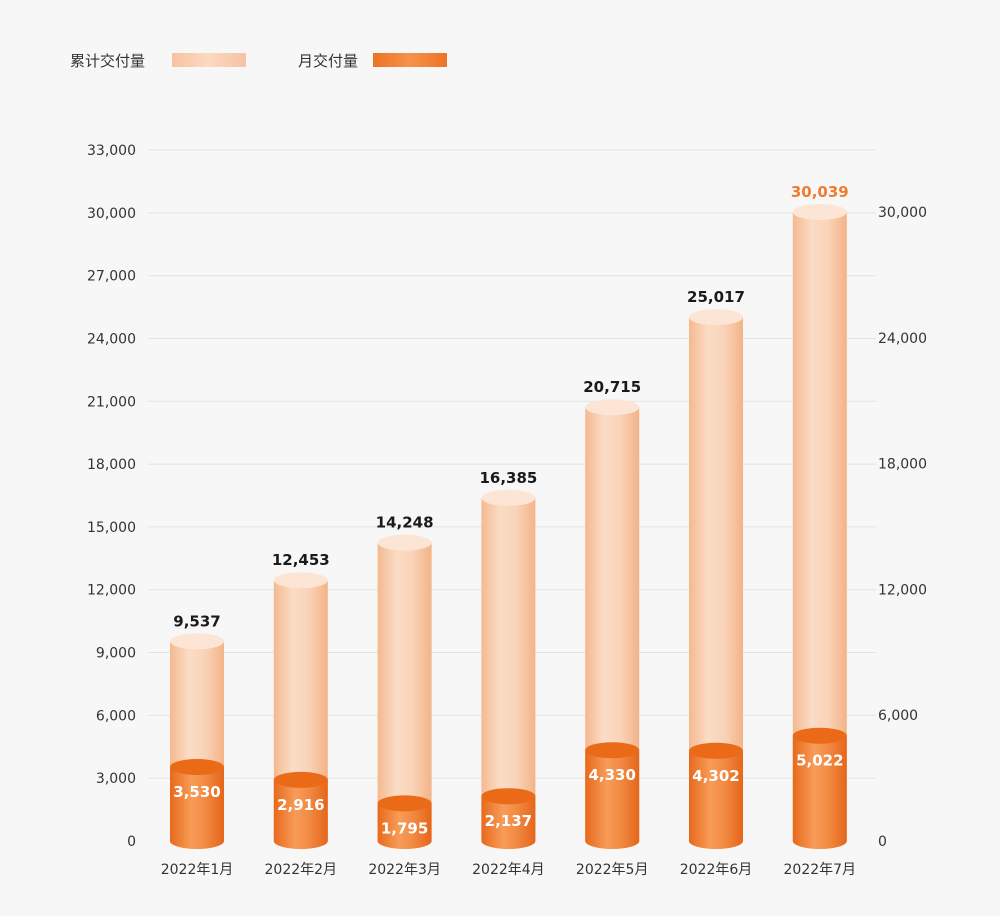 The width and height of the screenshot is (1000, 916). Describe the element at coordinates (902, 213) in the screenshot. I see `right-tick-label: 30,000` at that location.